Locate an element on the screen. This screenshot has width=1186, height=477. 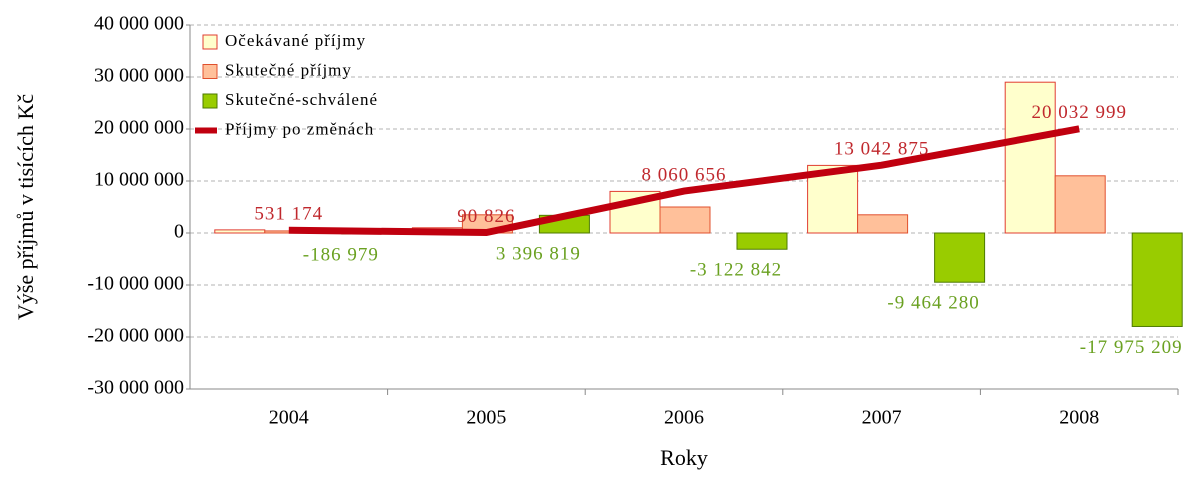
x-tick-label: 2004 is located at coordinates (289, 418).